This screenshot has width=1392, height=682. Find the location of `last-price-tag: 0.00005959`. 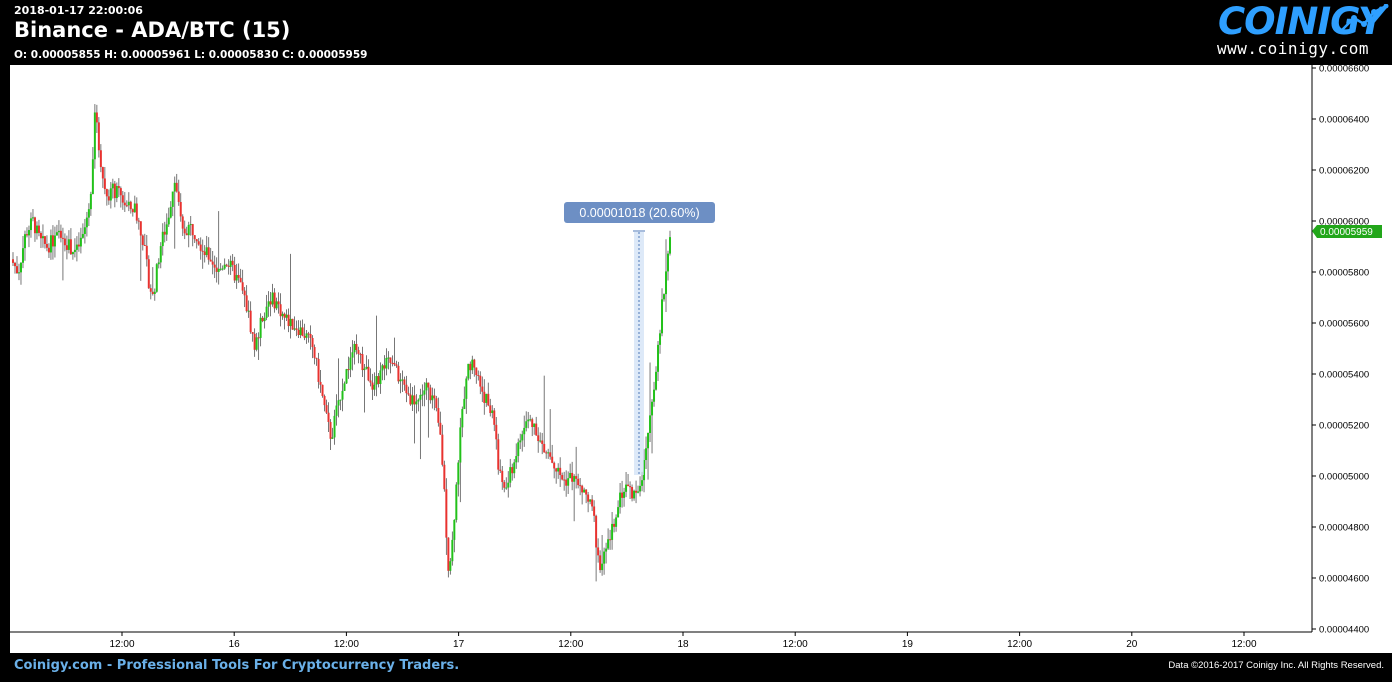

last-price-tag: 0.00005959 is located at coordinates (1347, 231).